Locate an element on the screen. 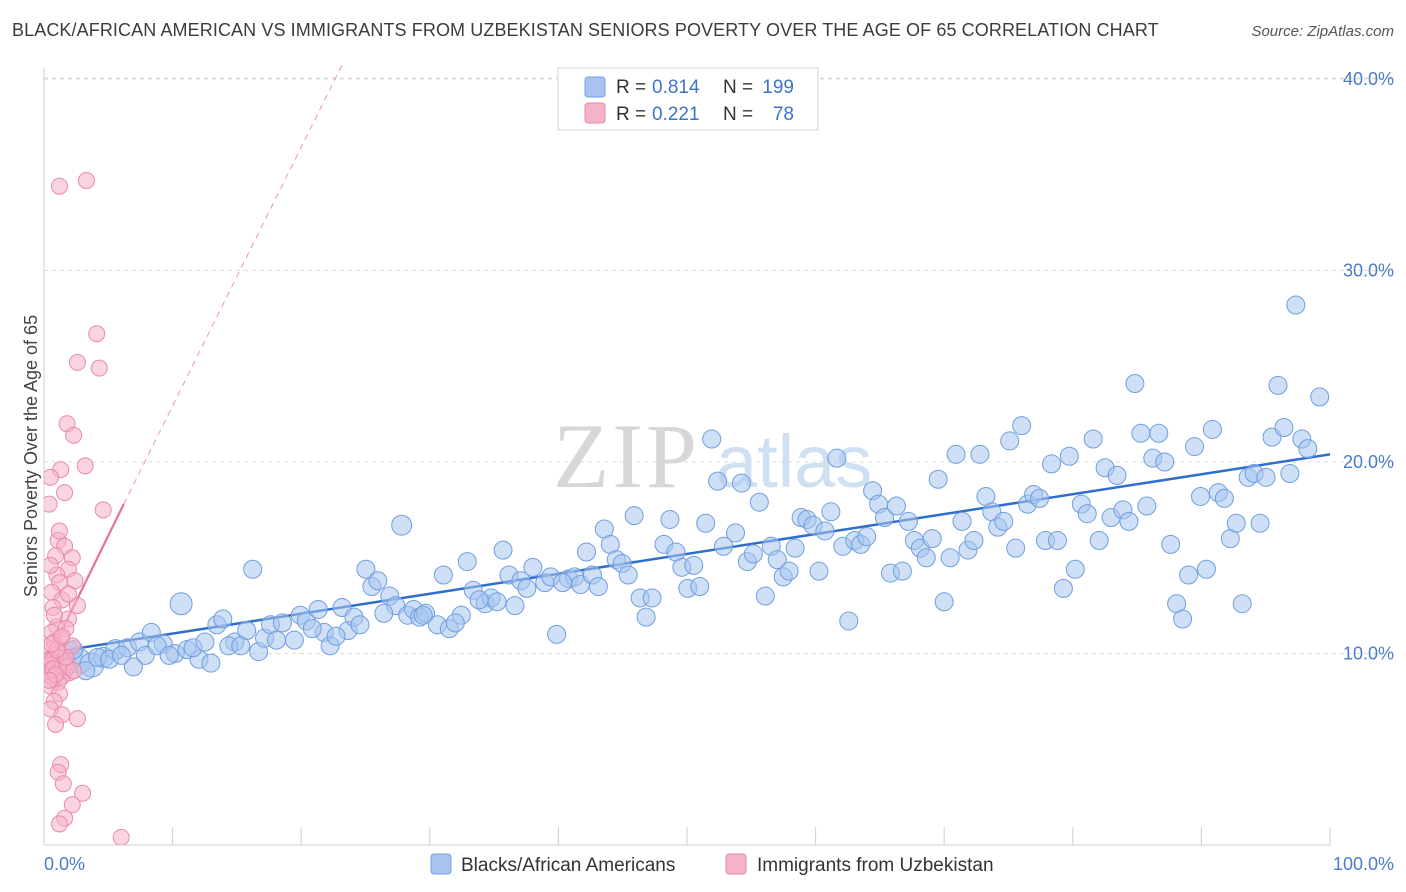 This screenshot has height=892, width=1406. x-ticks is located at coordinates (687, 836).